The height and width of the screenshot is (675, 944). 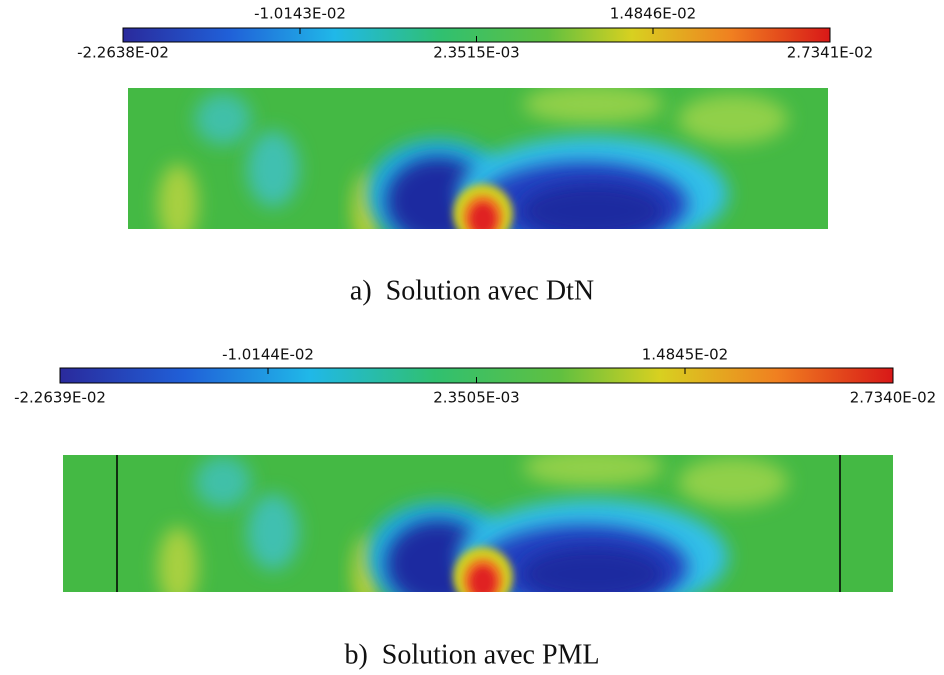 I want to click on caption: b) Solution avec PML, so click(x=471, y=654).